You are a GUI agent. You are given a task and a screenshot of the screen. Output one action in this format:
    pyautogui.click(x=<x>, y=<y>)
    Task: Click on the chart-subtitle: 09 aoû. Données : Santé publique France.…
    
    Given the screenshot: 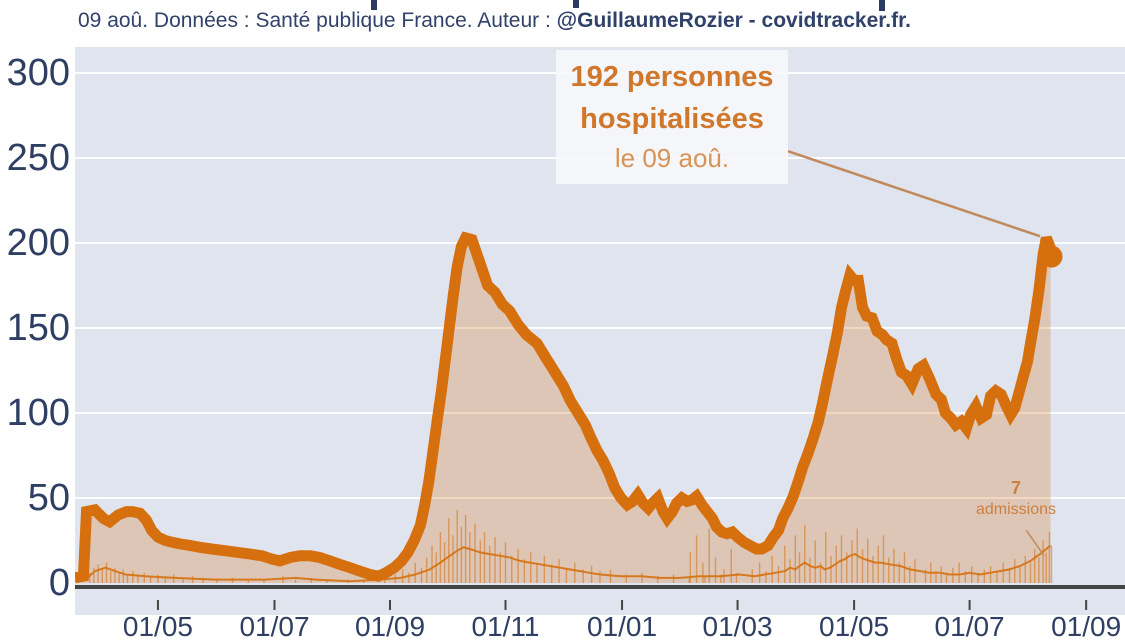 What is the action you would take?
    pyautogui.click(x=598, y=21)
    